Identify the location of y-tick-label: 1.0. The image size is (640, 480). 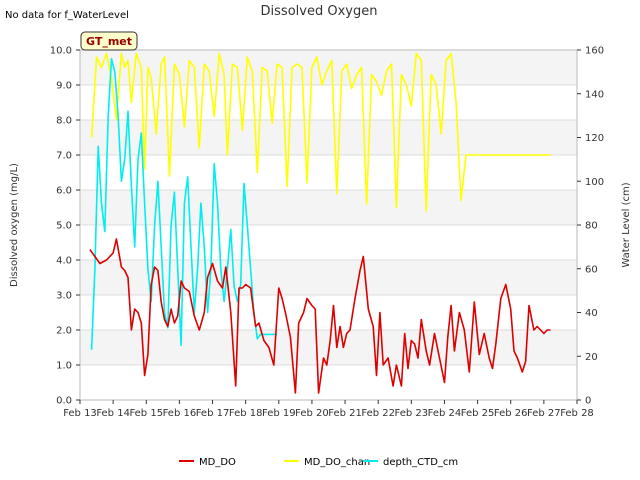
(64, 366).